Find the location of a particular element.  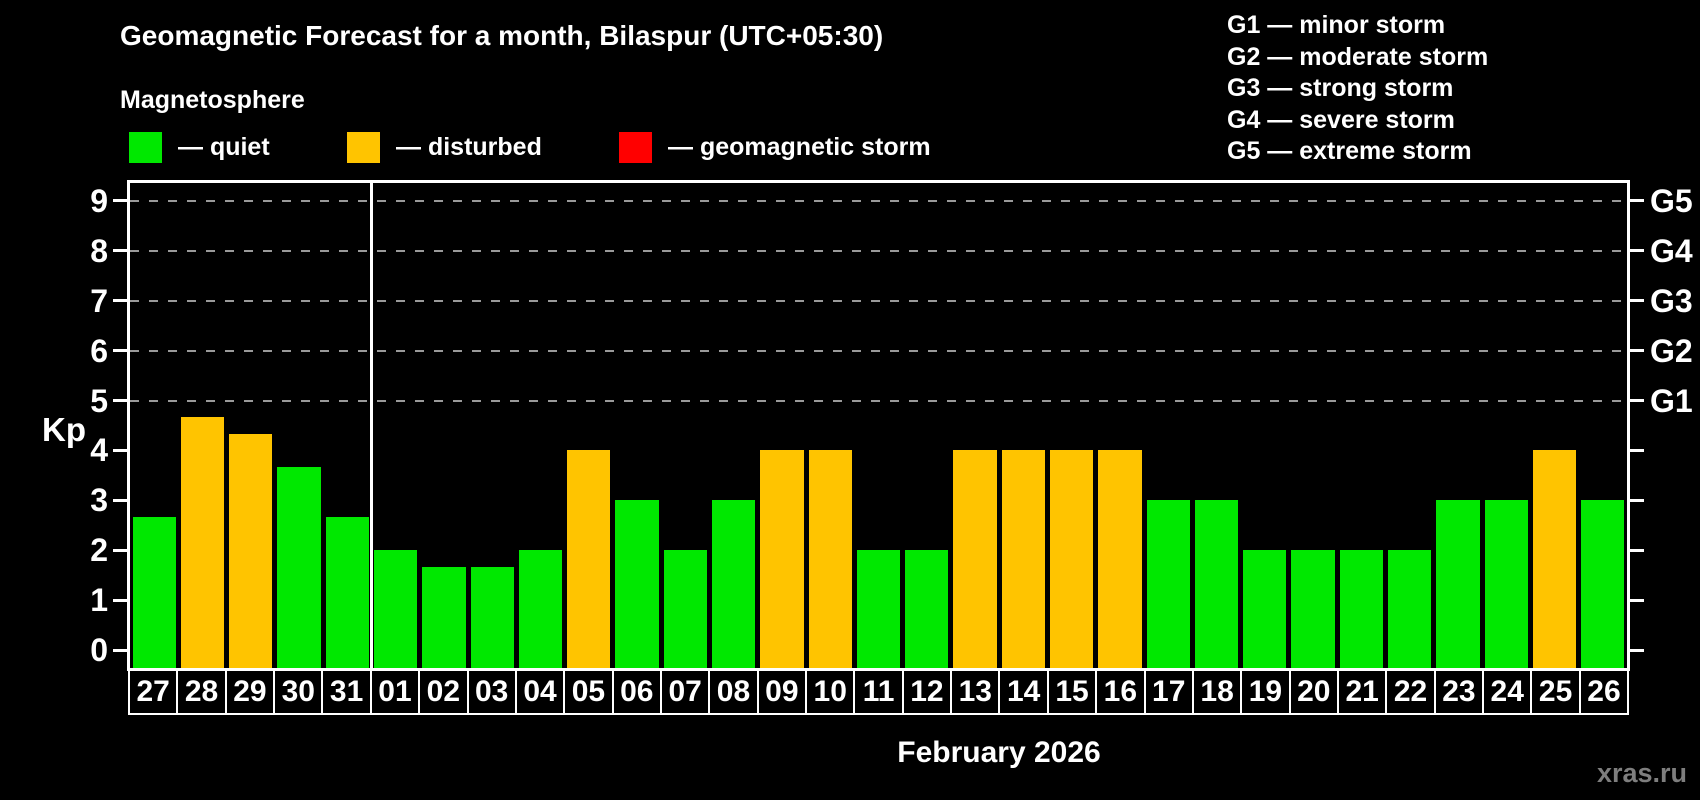

legend-label-quiet: — quiet is located at coordinates (224, 146).